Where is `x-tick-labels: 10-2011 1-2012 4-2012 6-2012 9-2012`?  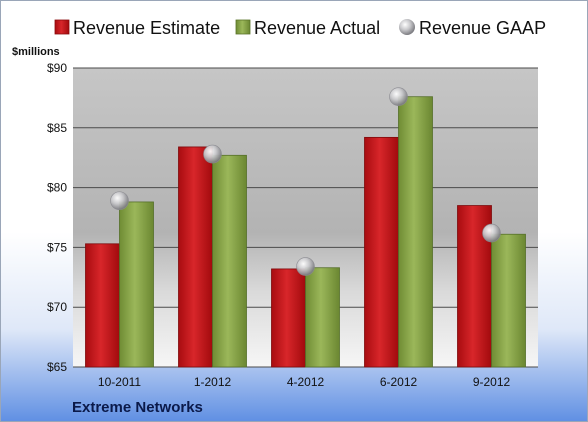 x-tick-labels: 10-2011 1-2012 4-2012 6-2012 9-2012 is located at coordinates (304, 382).